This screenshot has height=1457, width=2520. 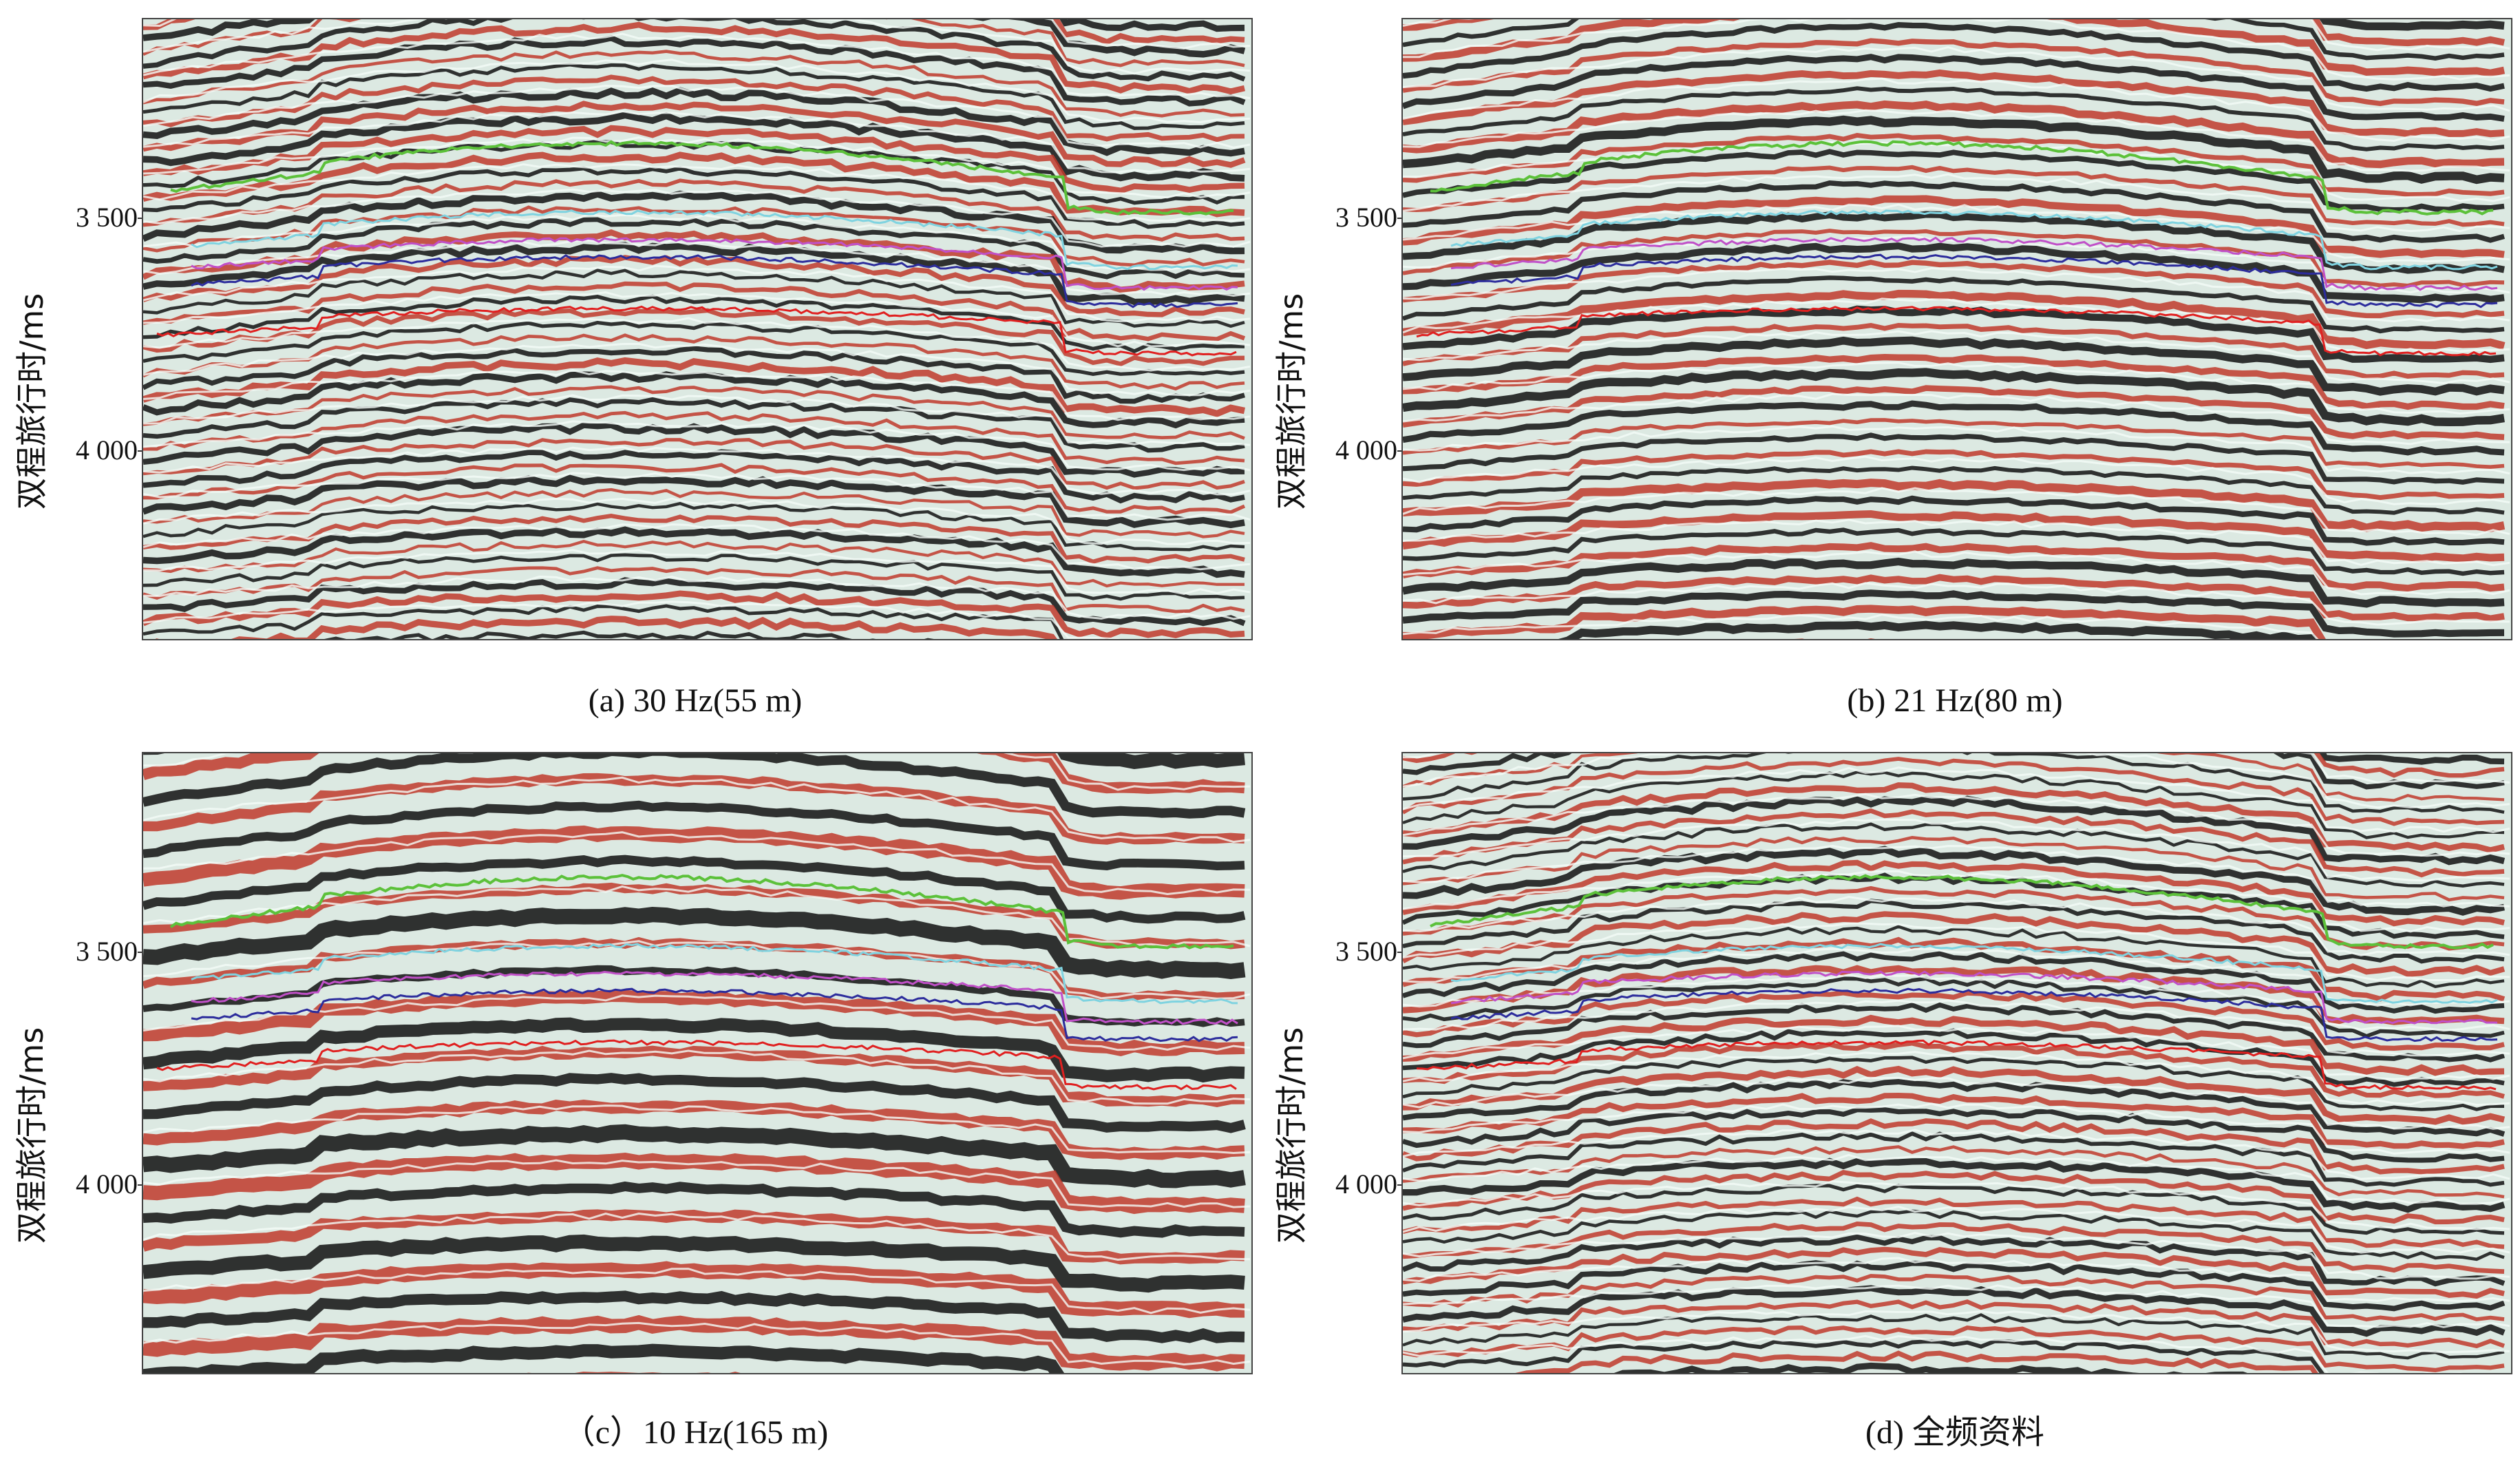 I want to click on panel-caption: (d) 全频资料, so click(x=1954, y=1432).